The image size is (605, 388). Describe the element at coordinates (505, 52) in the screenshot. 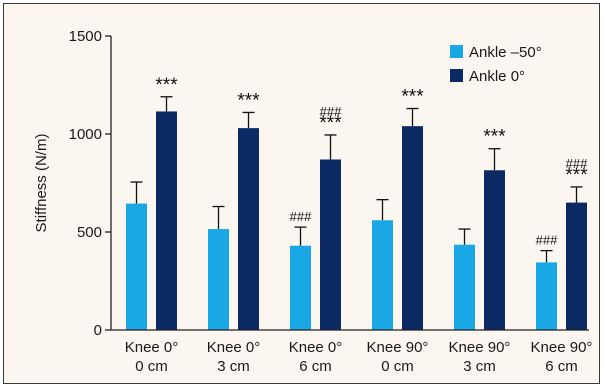

I see `legend-label: Ankle –50°` at that location.